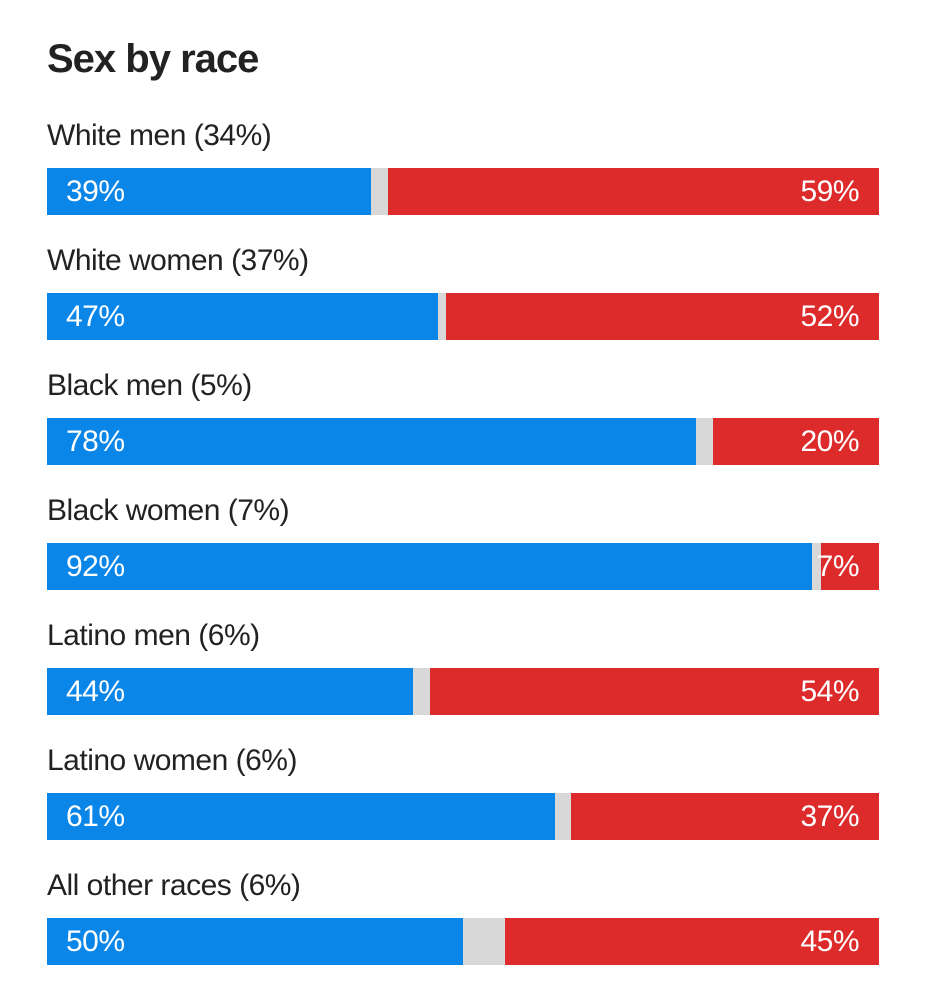 The height and width of the screenshot is (1000, 926). Describe the element at coordinates (463, 541) in the screenshot. I see `bar-group: Black women (7%) 92% 7%` at that location.